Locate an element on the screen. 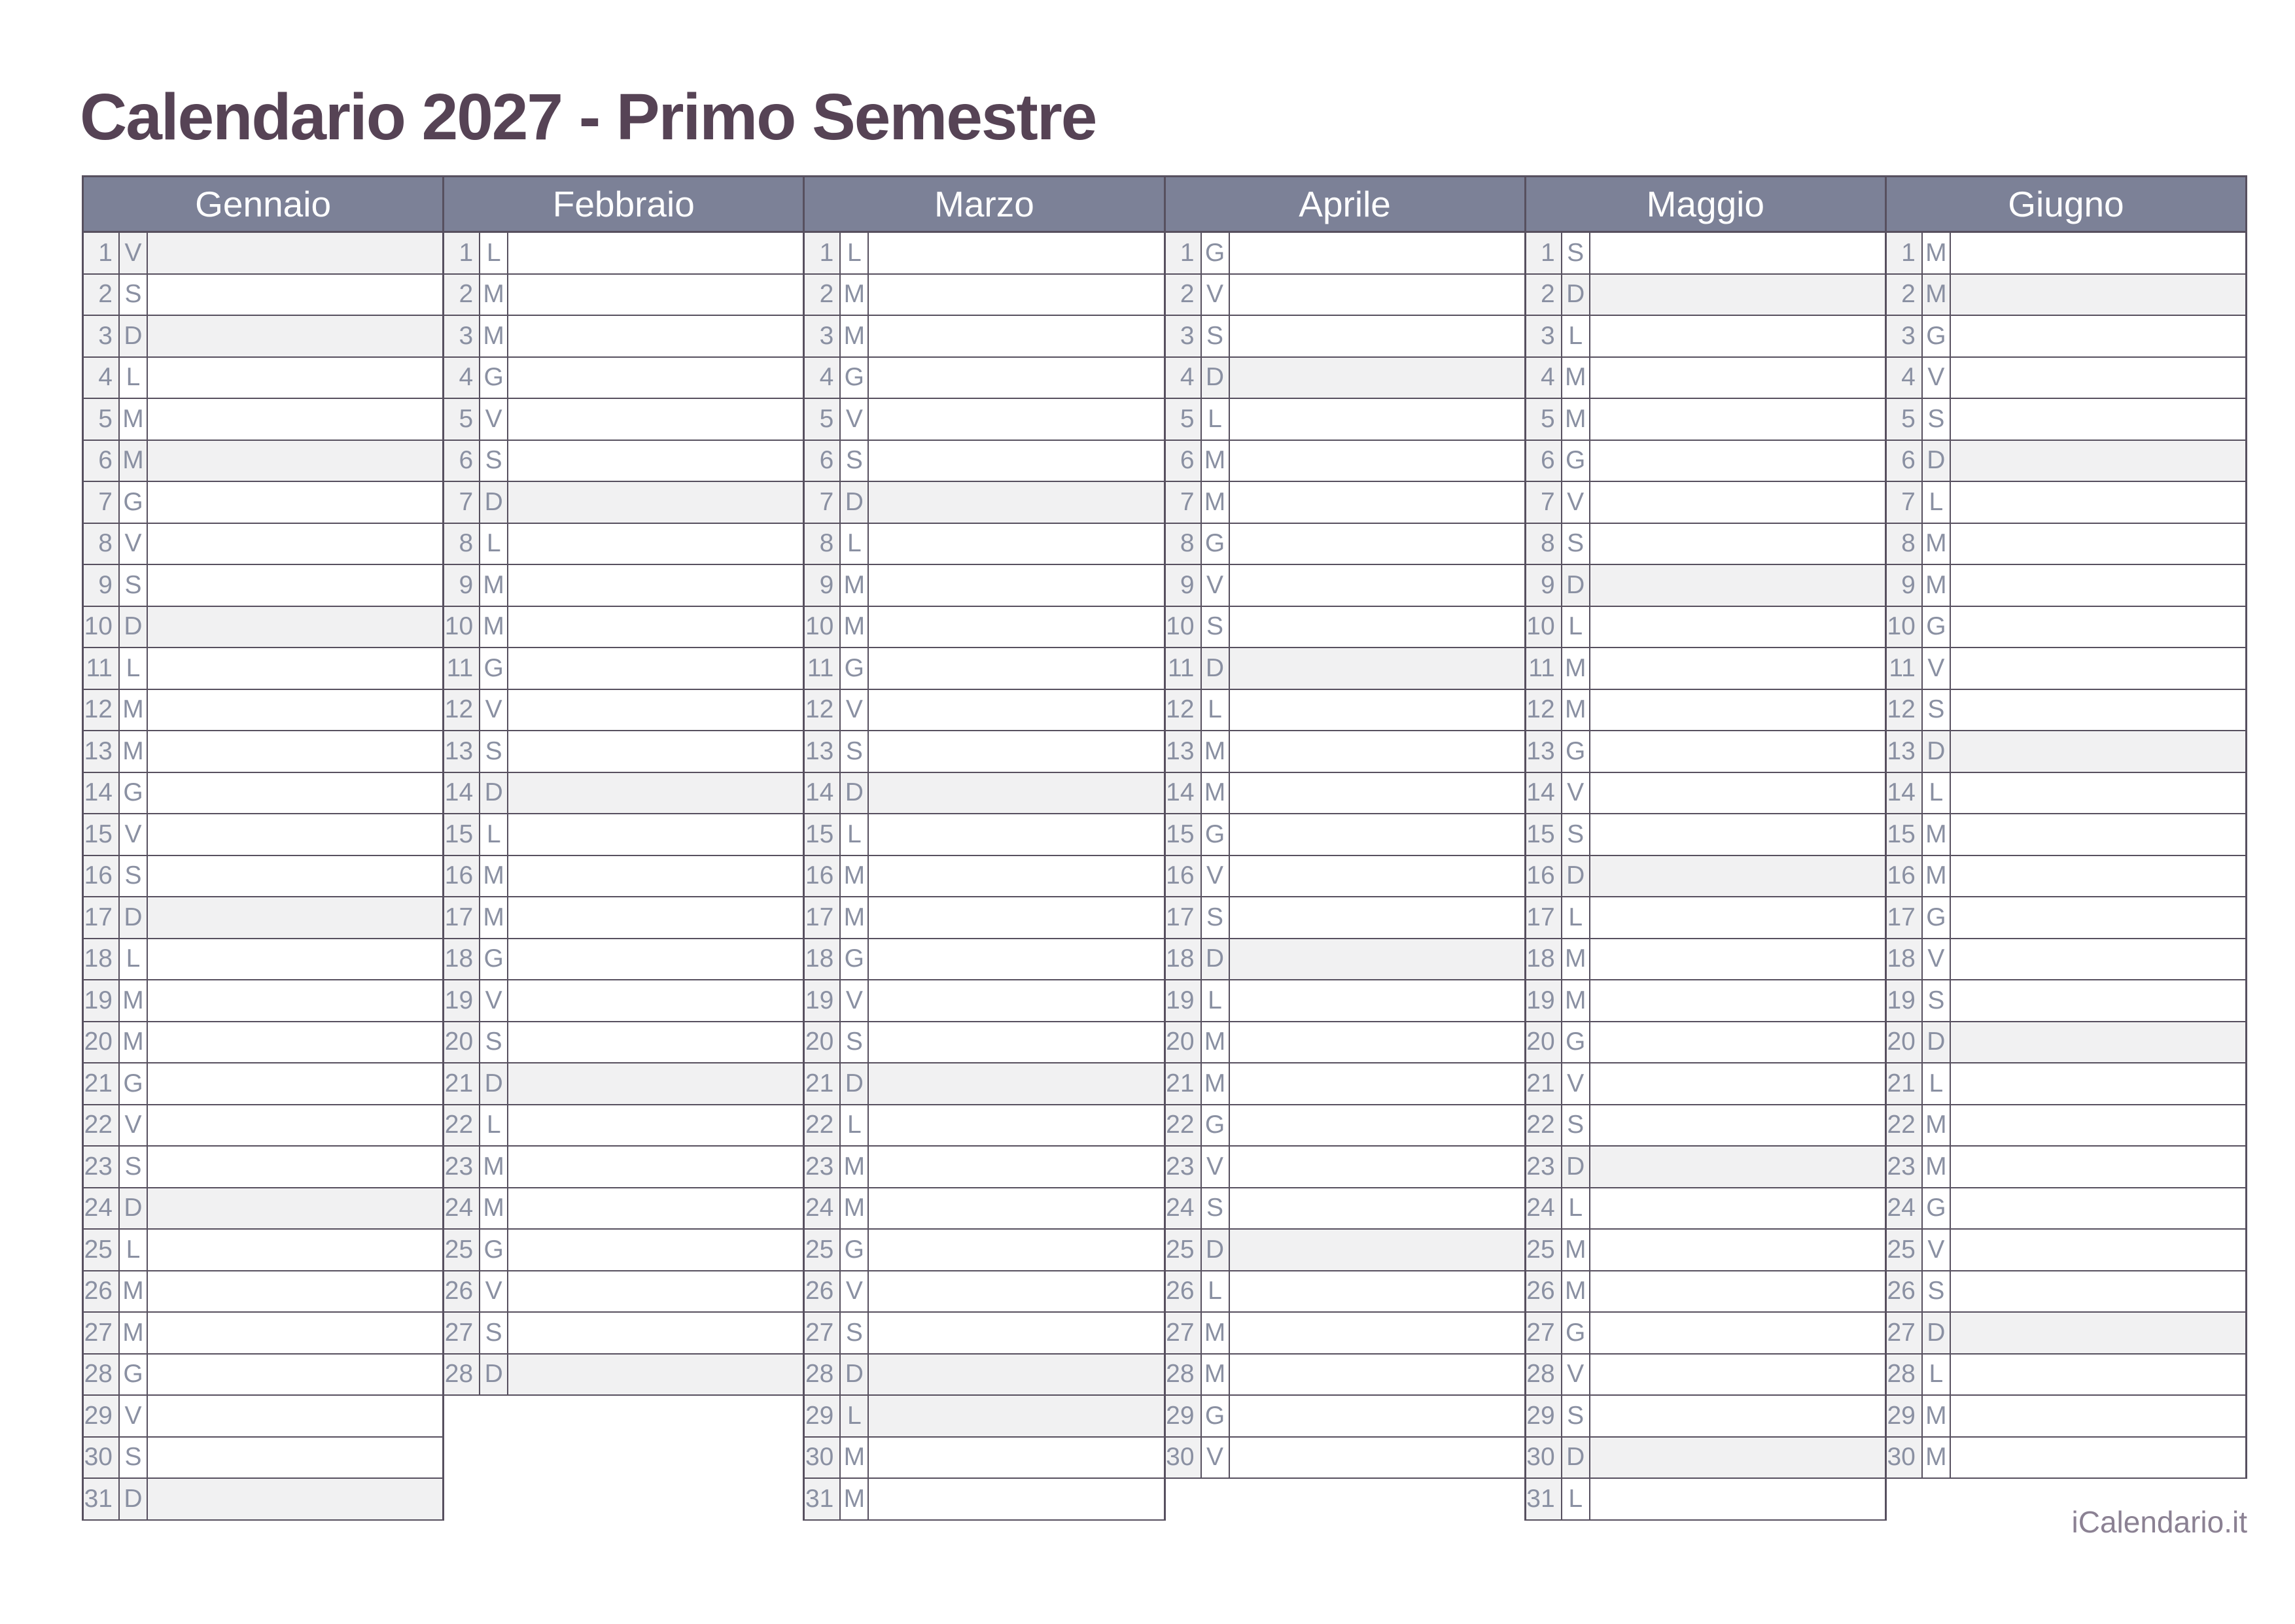  day-number: 16 is located at coordinates (1905, 875).